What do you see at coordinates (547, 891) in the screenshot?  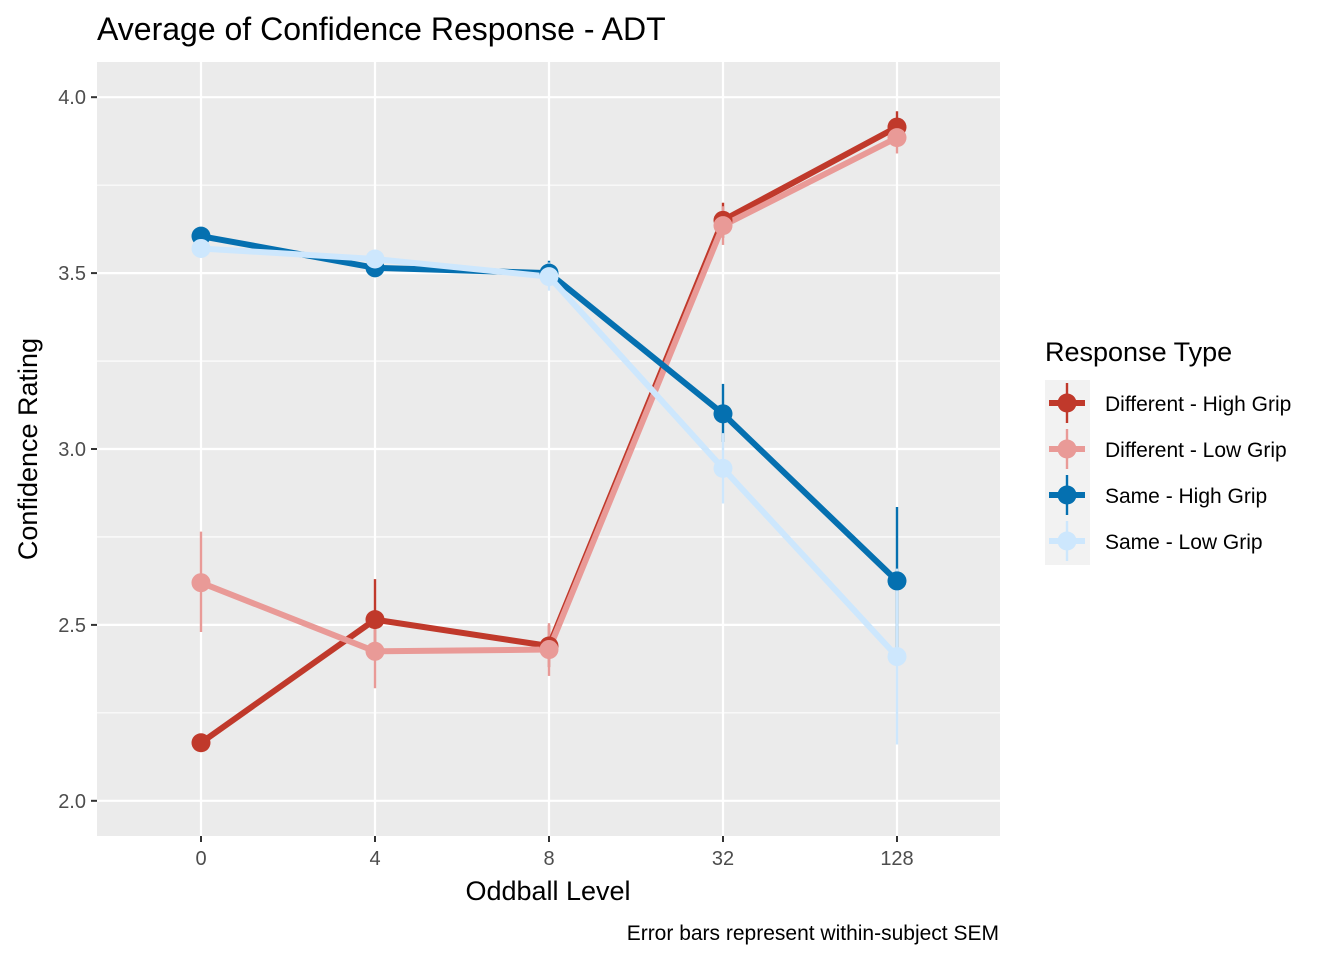 I see `x-axis-title: Oddball Level` at bounding box center [547, 891].